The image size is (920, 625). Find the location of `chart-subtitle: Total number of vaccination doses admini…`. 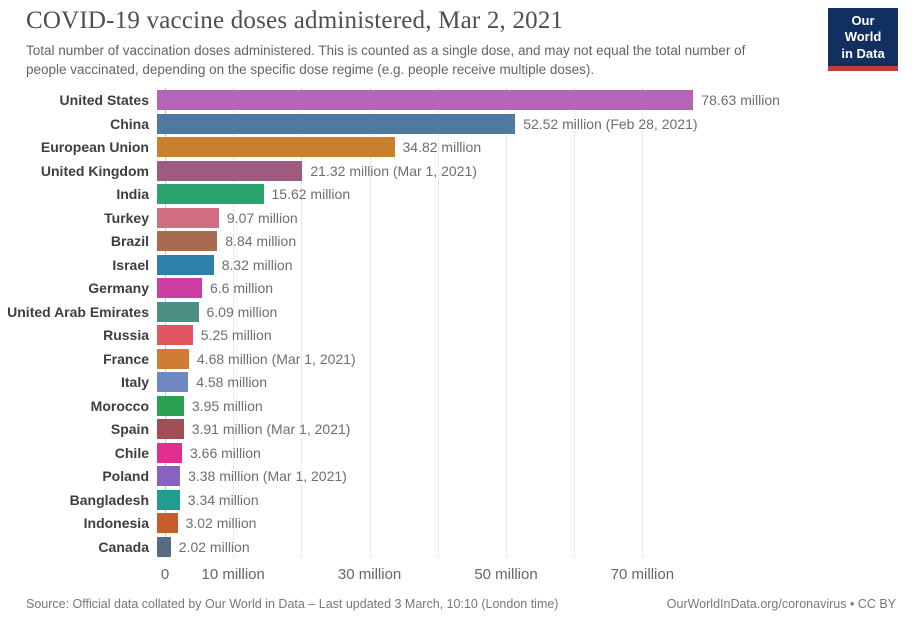

chart-subtitle: Total number of vaccination doses admini… is located at coordinates (386, 60).